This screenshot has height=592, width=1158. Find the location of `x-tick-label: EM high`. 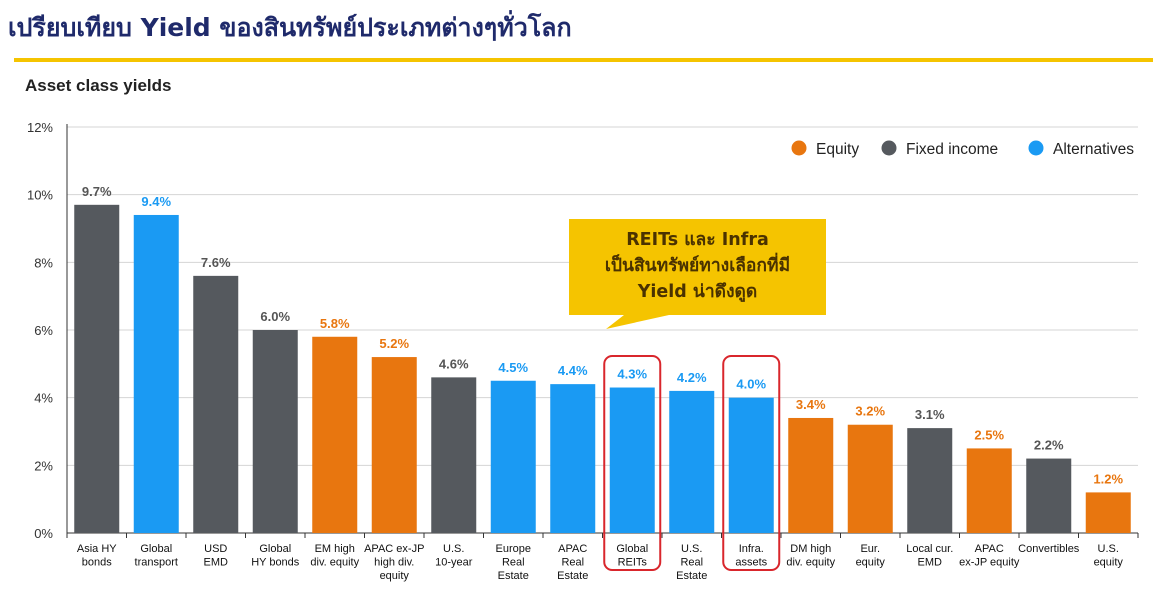

x-tick-label: EM high is located at coordinates (335, 549).